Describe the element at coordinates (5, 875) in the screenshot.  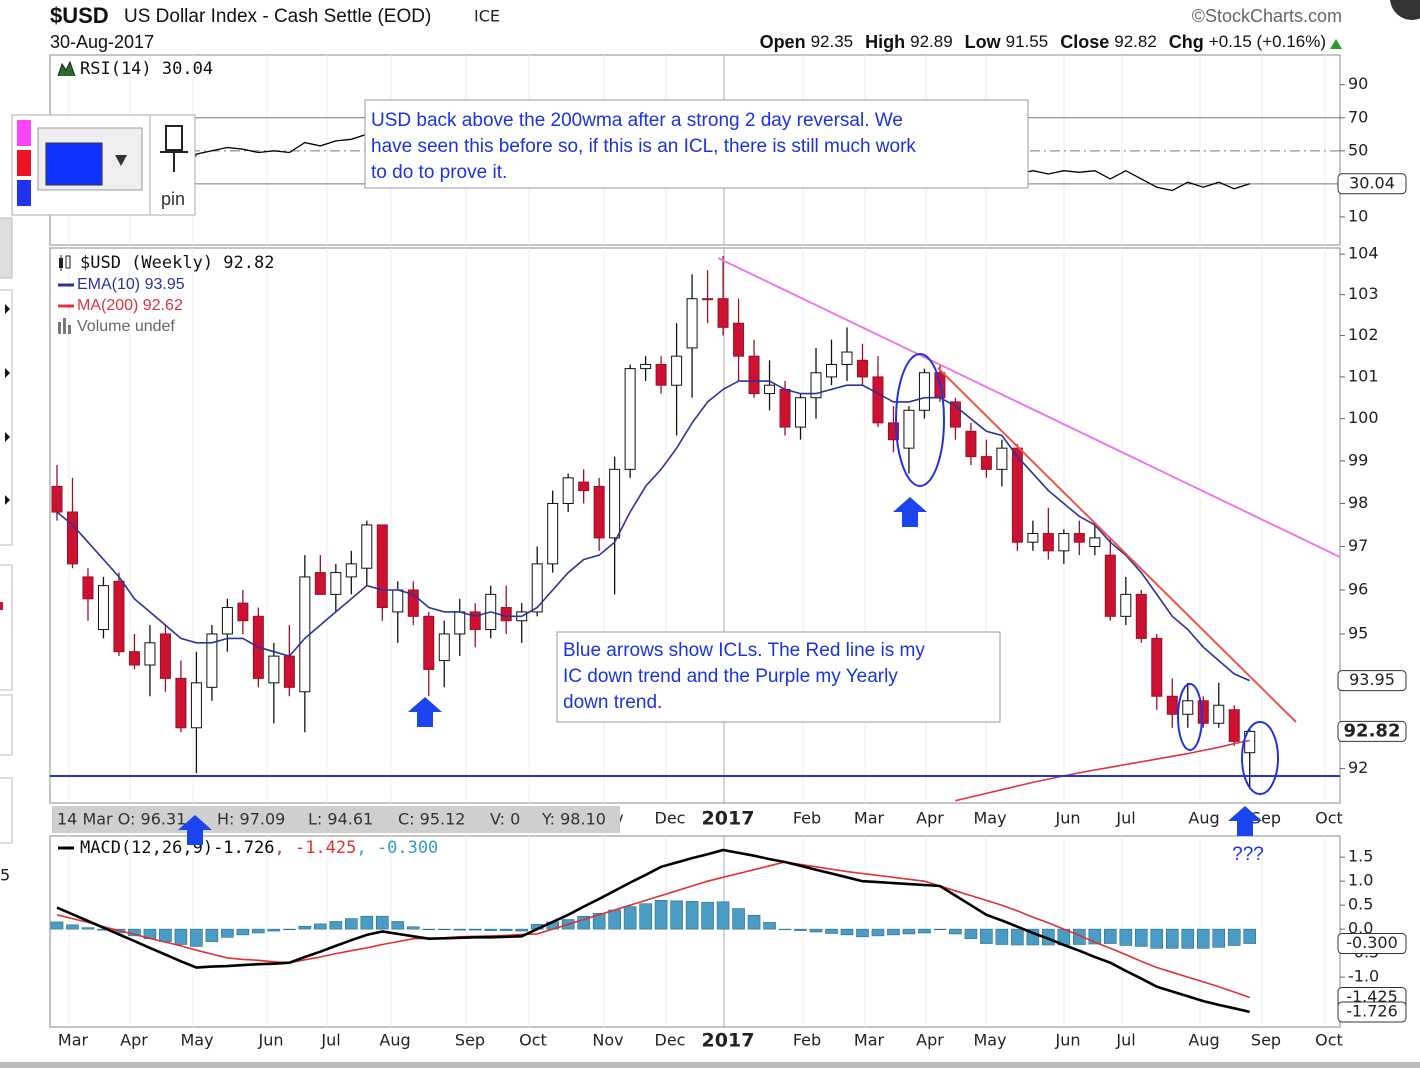
I see `stray-label: 5` at that location.